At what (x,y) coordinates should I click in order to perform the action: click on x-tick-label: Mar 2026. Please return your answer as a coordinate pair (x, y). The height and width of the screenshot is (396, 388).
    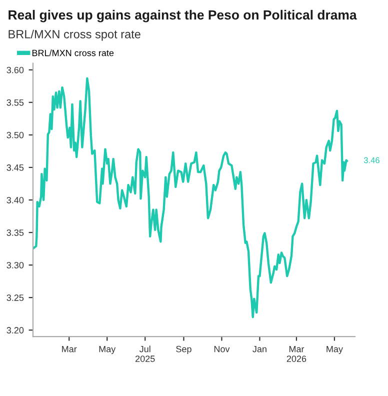
    Looking at the image, I should click on (296, 354).